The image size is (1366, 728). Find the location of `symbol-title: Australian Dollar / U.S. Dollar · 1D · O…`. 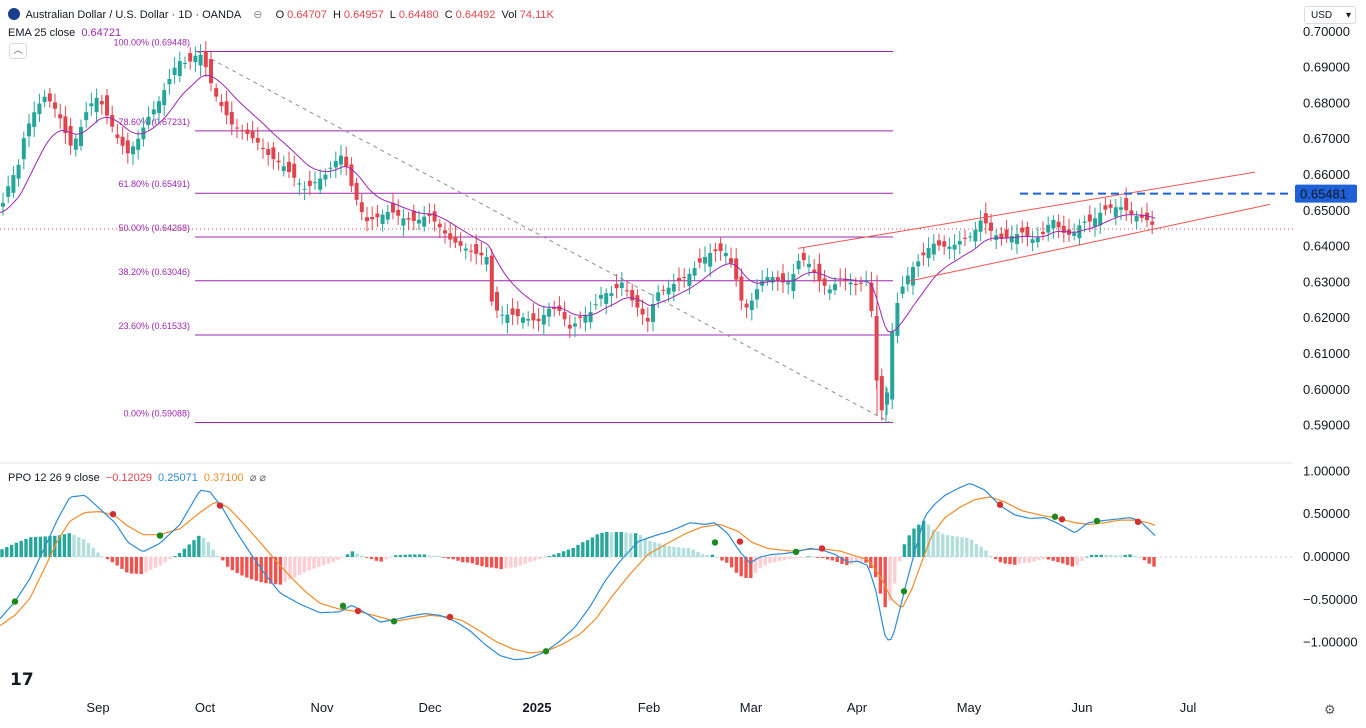

symbol-title: Australian Dollar / U.S. Dollar · 1D · O… is located at coordinates (133, 15).